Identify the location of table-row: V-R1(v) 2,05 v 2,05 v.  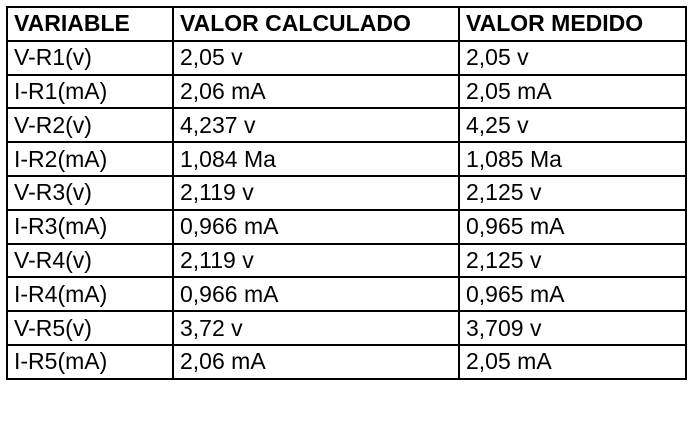
(346, 57).